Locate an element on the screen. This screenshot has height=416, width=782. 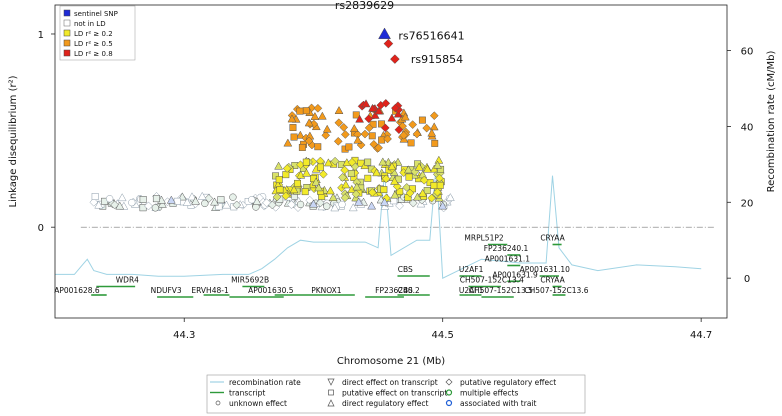
gene-label: U2AF1 is located at coordinates (471, 290).